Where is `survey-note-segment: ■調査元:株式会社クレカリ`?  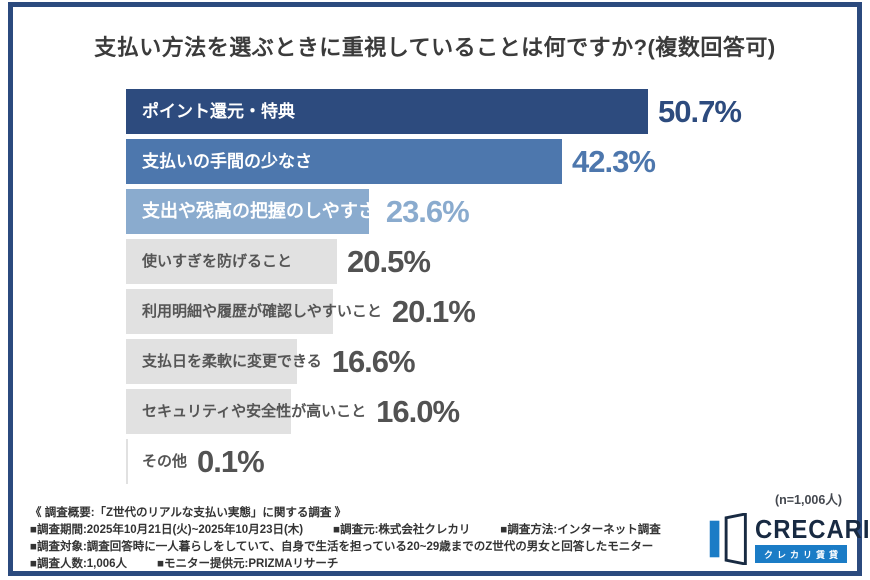 survey-note-segment: ■調査元:株式会社クレカリ is located at coordinates (402, 530).